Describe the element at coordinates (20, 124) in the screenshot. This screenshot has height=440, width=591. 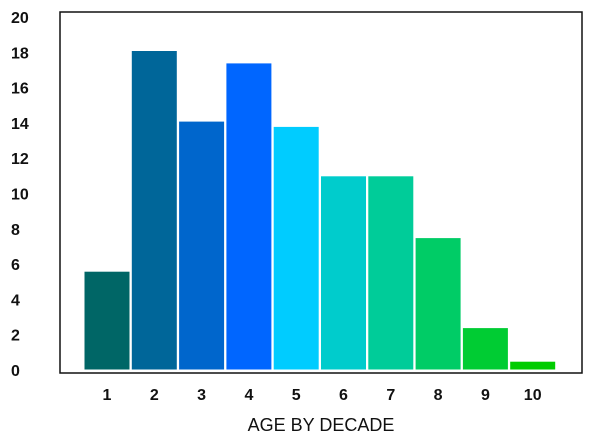
I see `y-tick-label: 14` at that location.